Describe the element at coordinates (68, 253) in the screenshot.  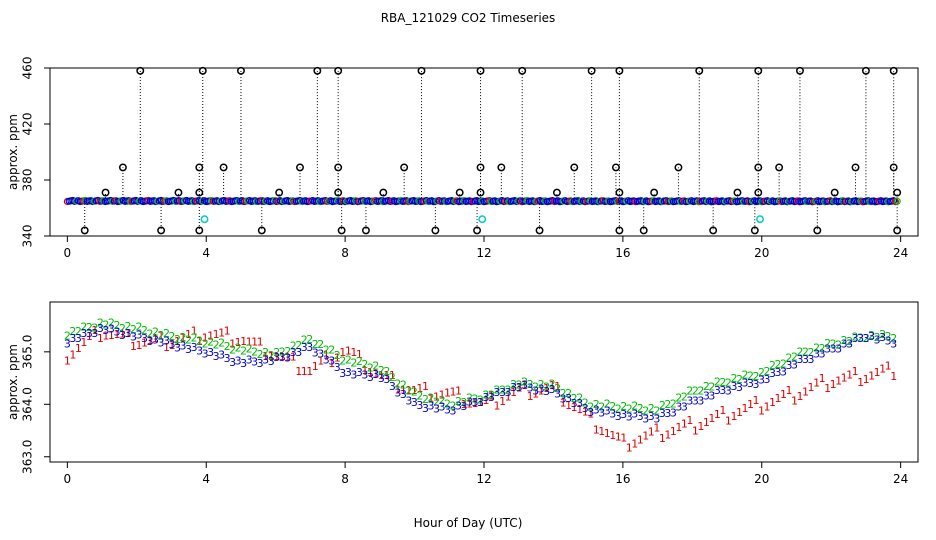
I see `top-x-tick-label: 0` at that location.